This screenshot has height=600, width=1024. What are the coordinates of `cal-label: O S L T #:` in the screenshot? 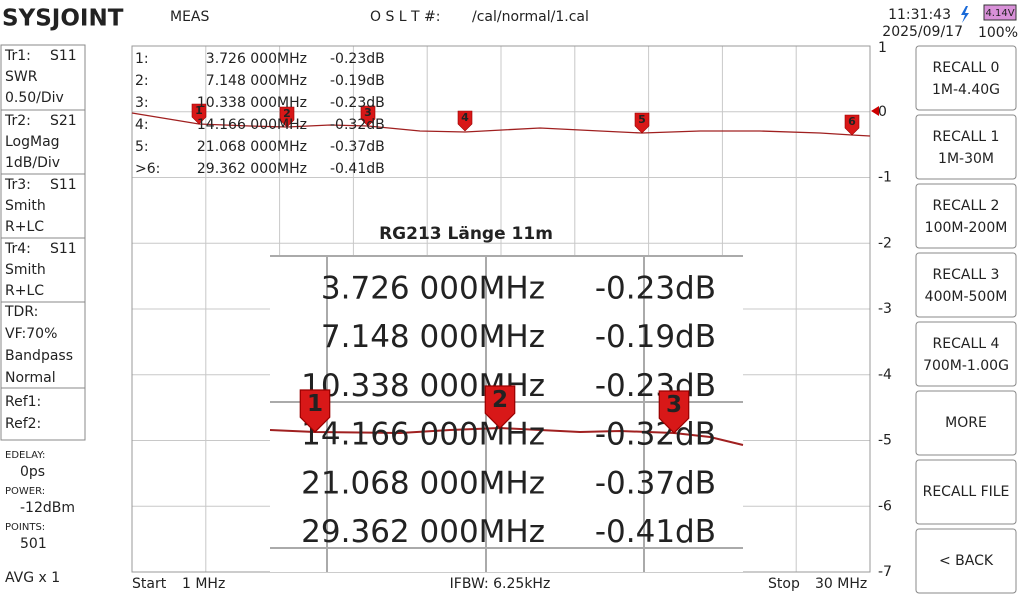 It's located at (405, 17).